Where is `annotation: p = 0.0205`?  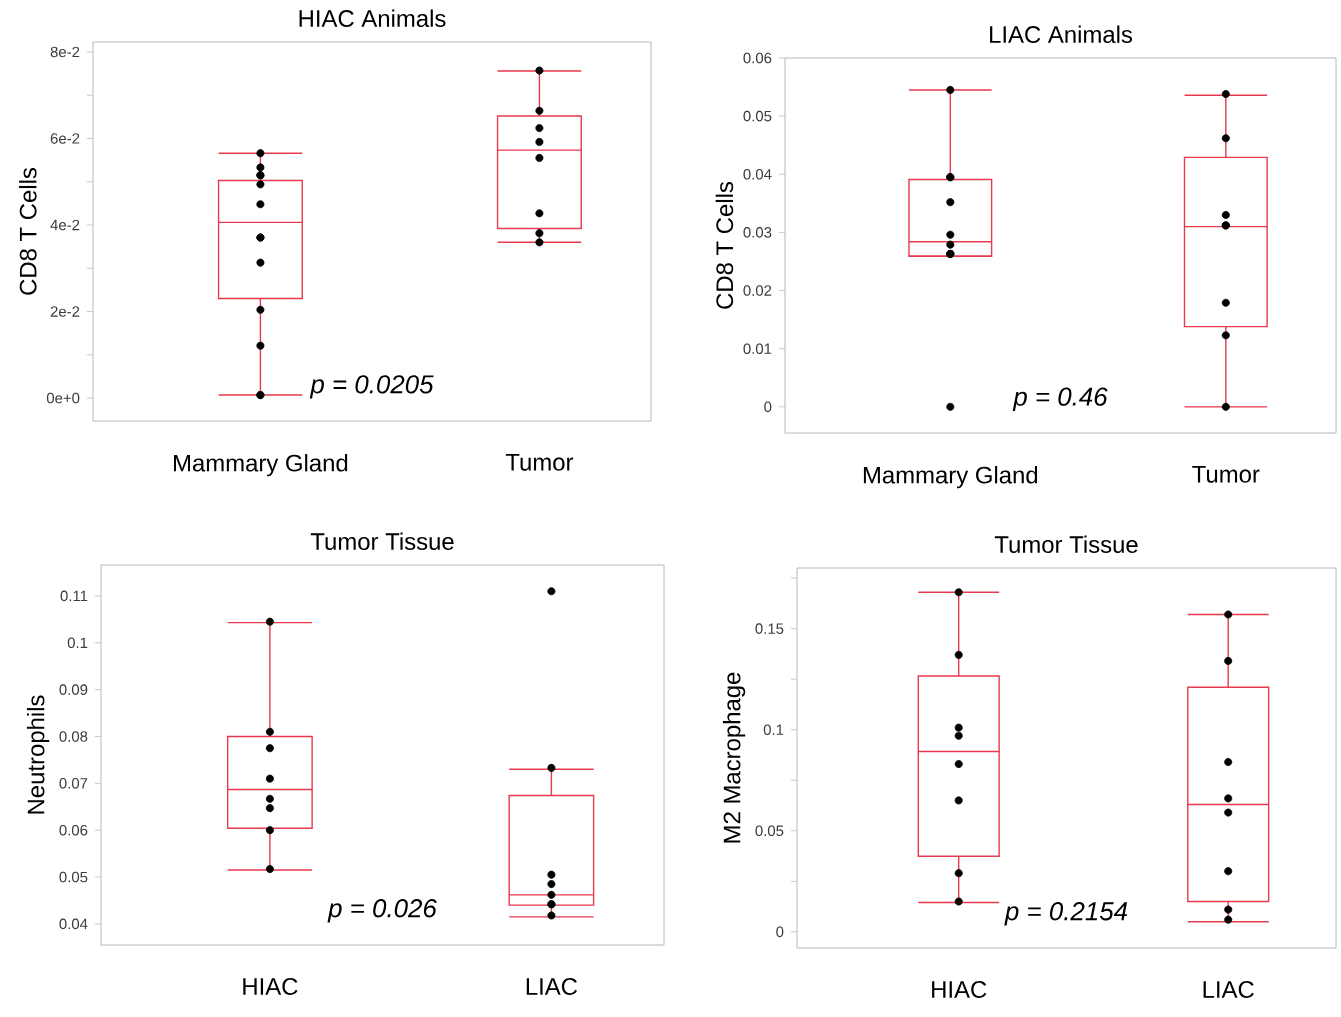 annotation: p = 0.0205 is located at coordinates (371, 387).